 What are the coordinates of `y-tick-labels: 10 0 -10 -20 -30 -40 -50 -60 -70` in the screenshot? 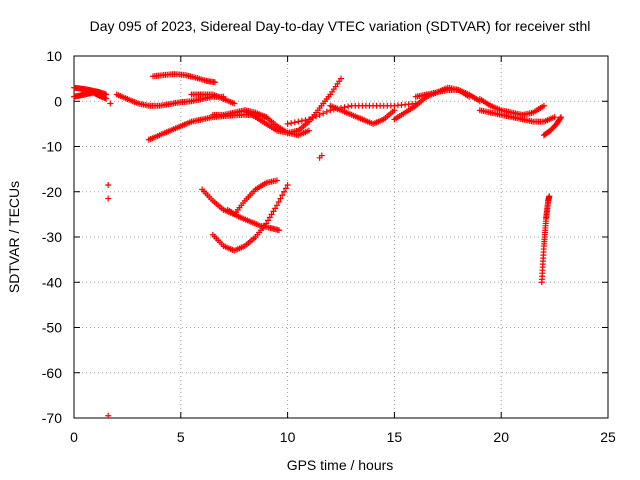 It's located at (52, 237).